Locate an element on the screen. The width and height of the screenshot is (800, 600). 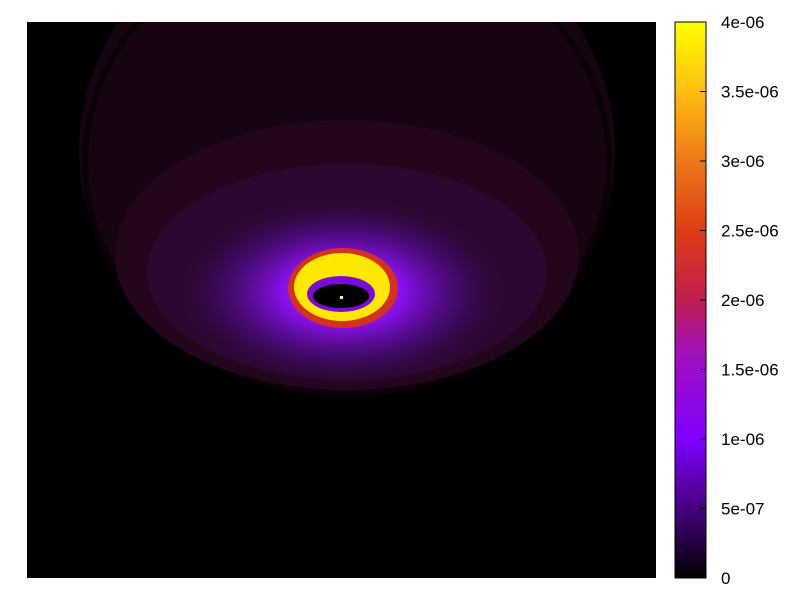
colorbar-tick-label: 1e-06 is located at coordinates (742, 439).